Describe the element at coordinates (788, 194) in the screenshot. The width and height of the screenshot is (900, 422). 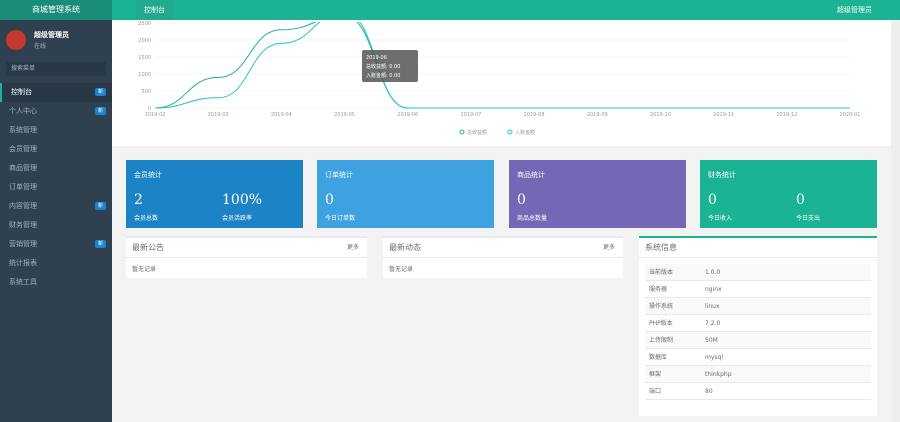
I see `stat-card: 财务统计 0 今日收入 0 今日支出` at that location.